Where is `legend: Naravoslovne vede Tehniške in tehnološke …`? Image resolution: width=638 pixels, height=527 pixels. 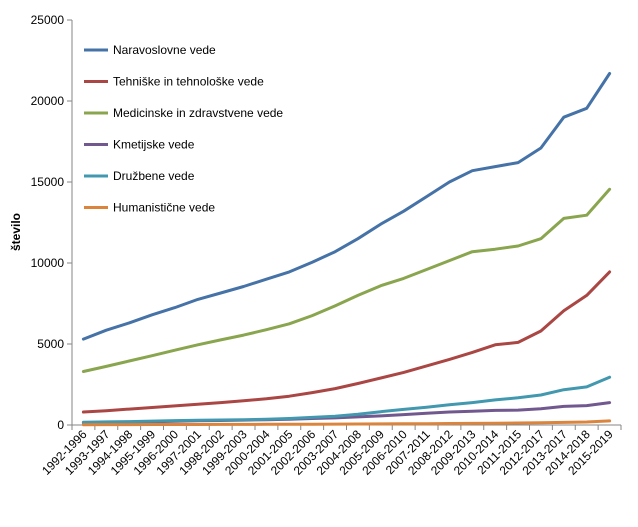
legend: Naravoslovne vede Tehniške in tehnološke … is located at coordinates (183, 129).